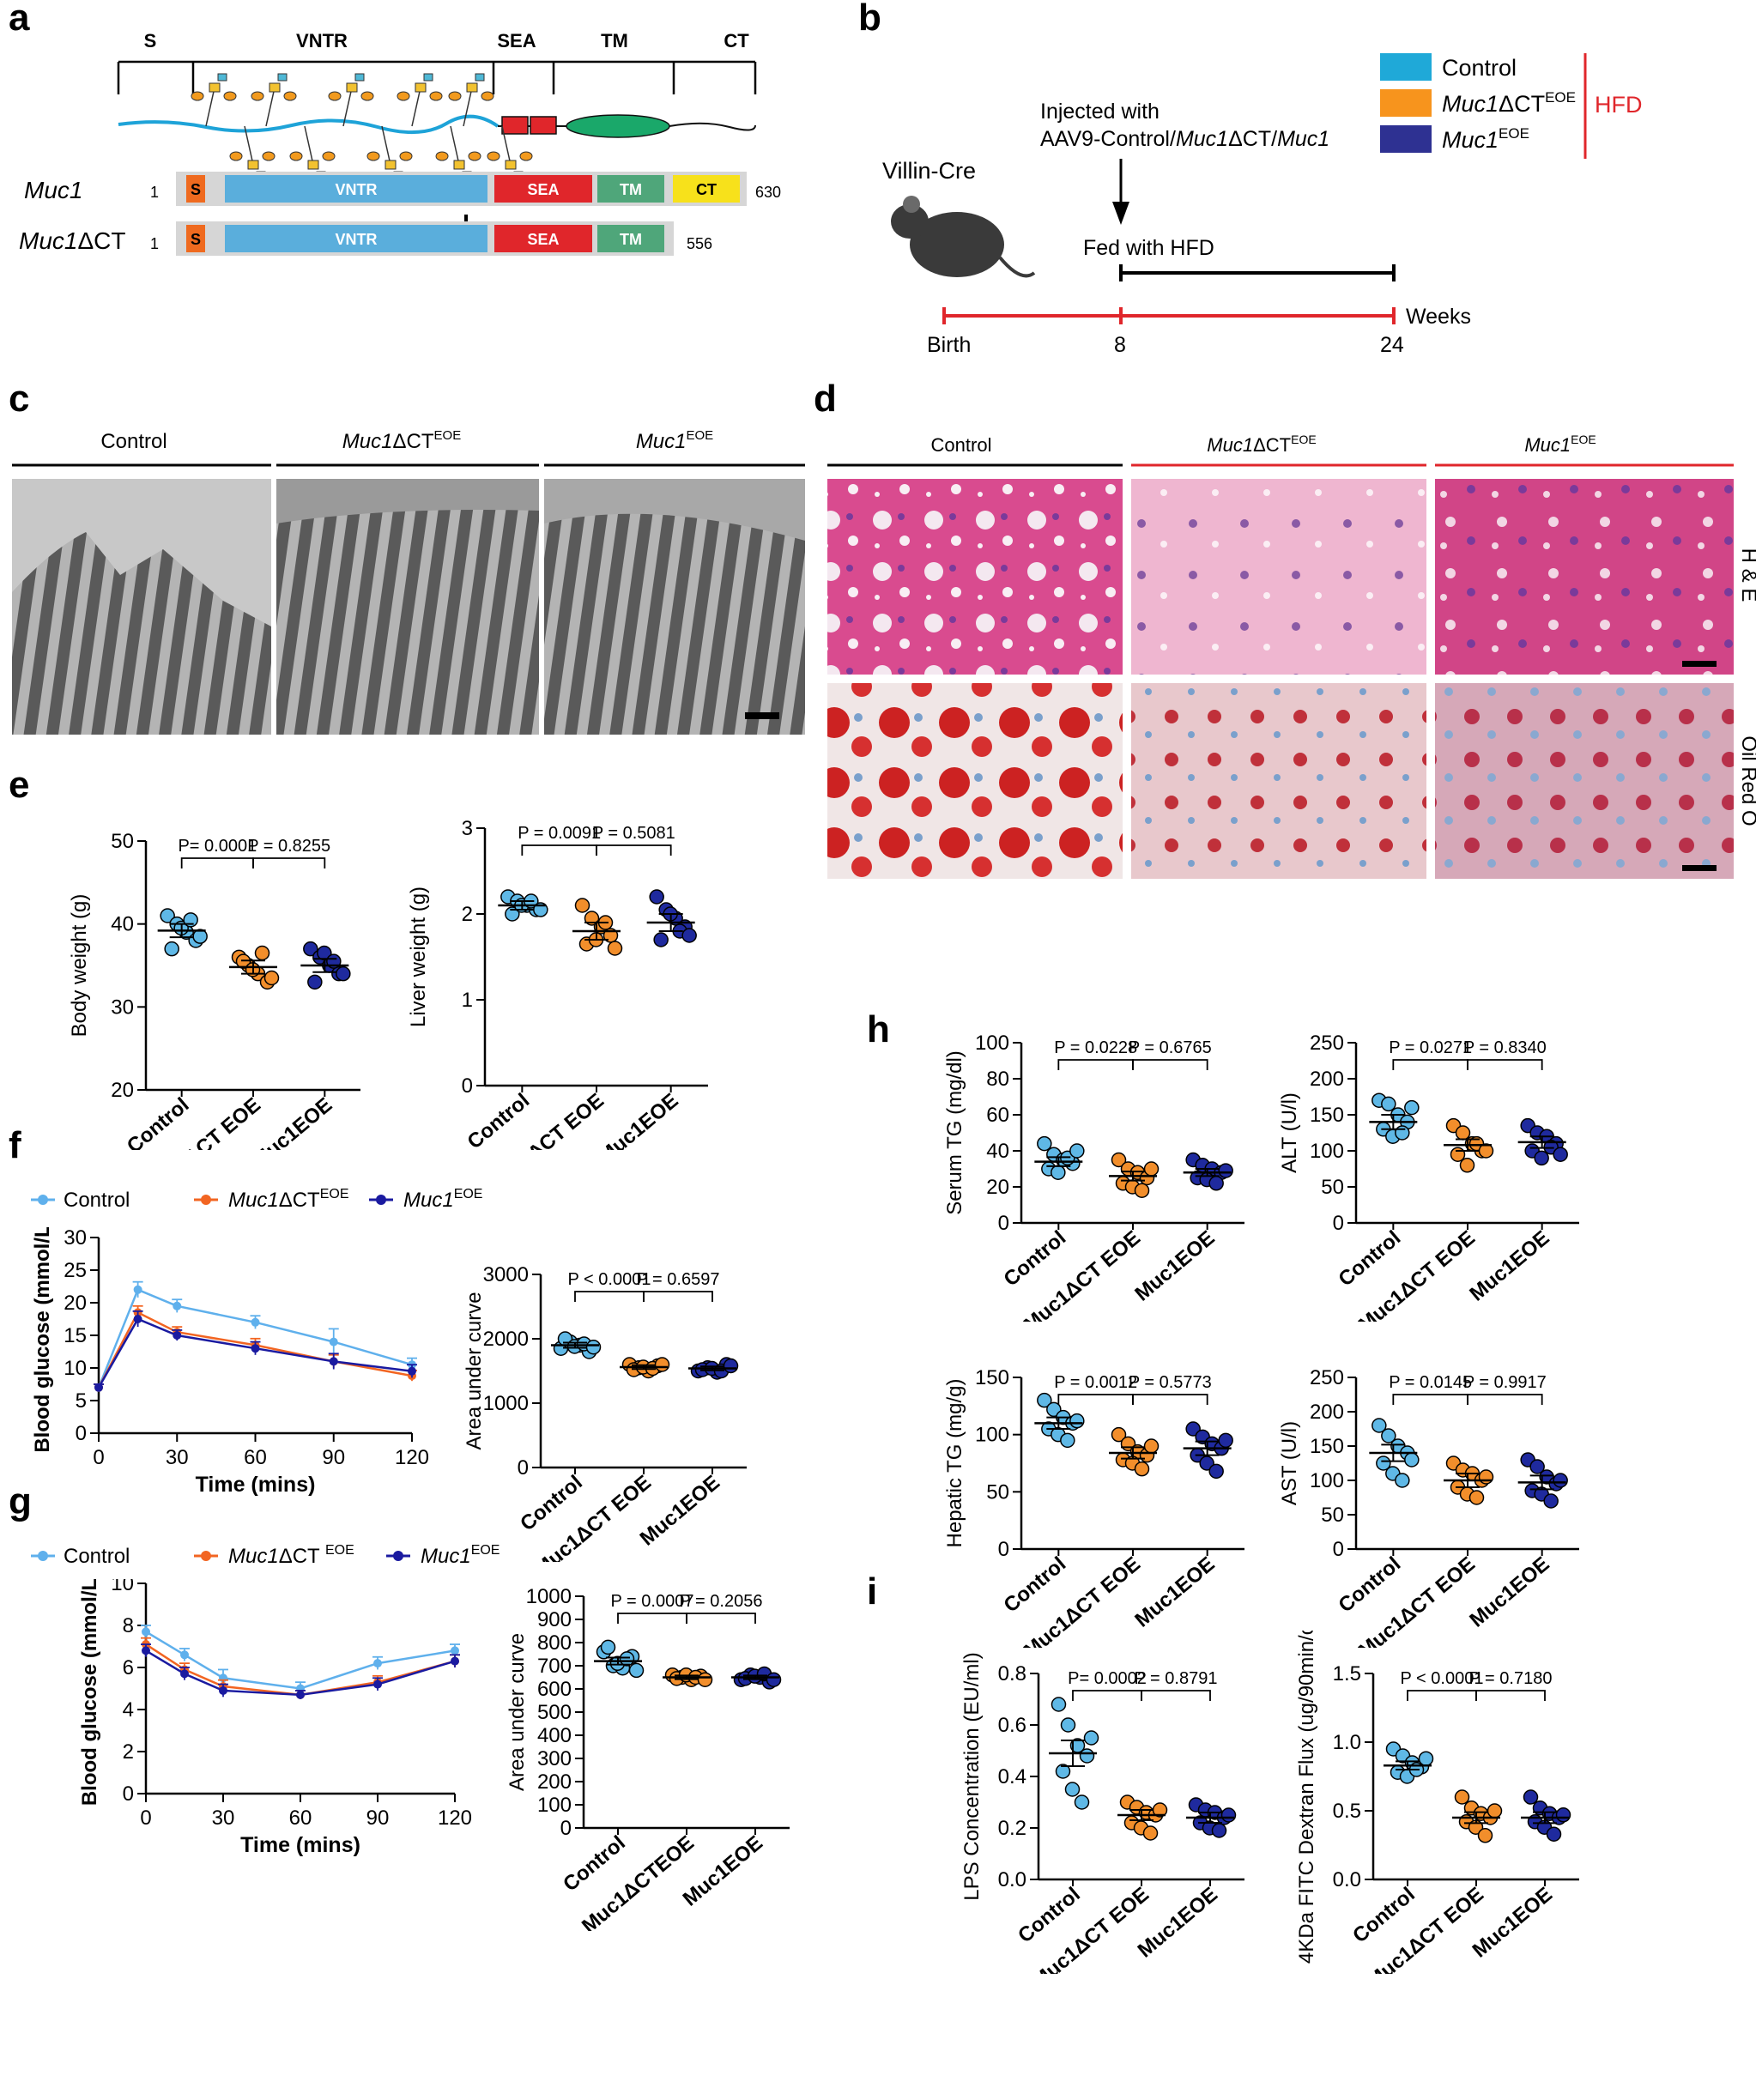 This screenshot has height=2100, width=1756. What do you see at coordinates (506, 1339) in the screenshot?
I see `y-tick-label: 2000` at bounding box center [506, 1339].